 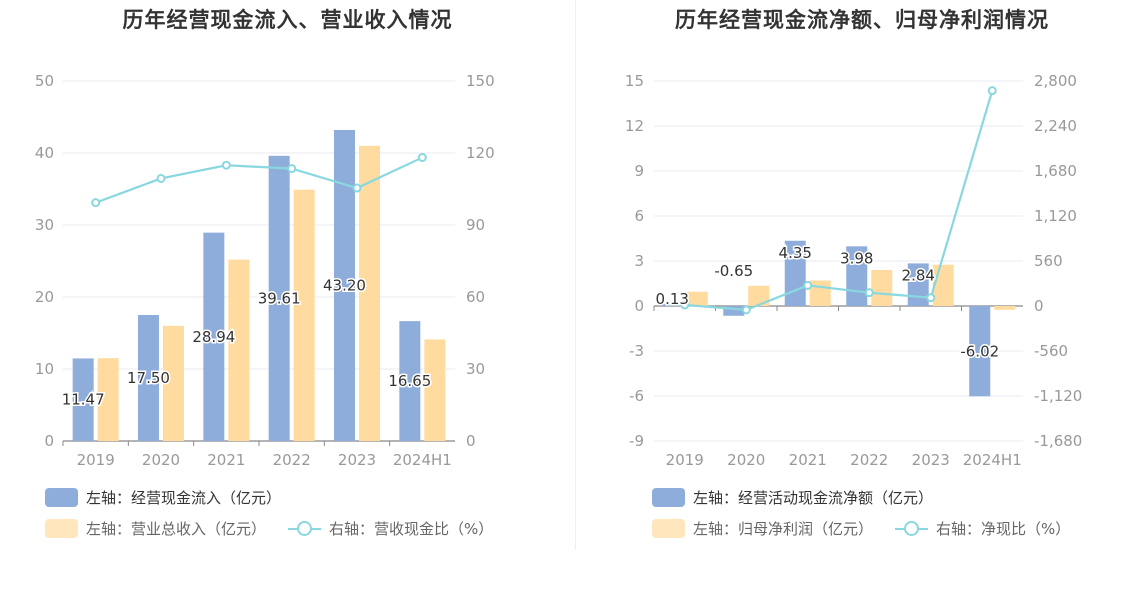 I want to click on legend-label-net-cash-ratio: 右轴：净现比（%）, so click(x=1003, y=529).